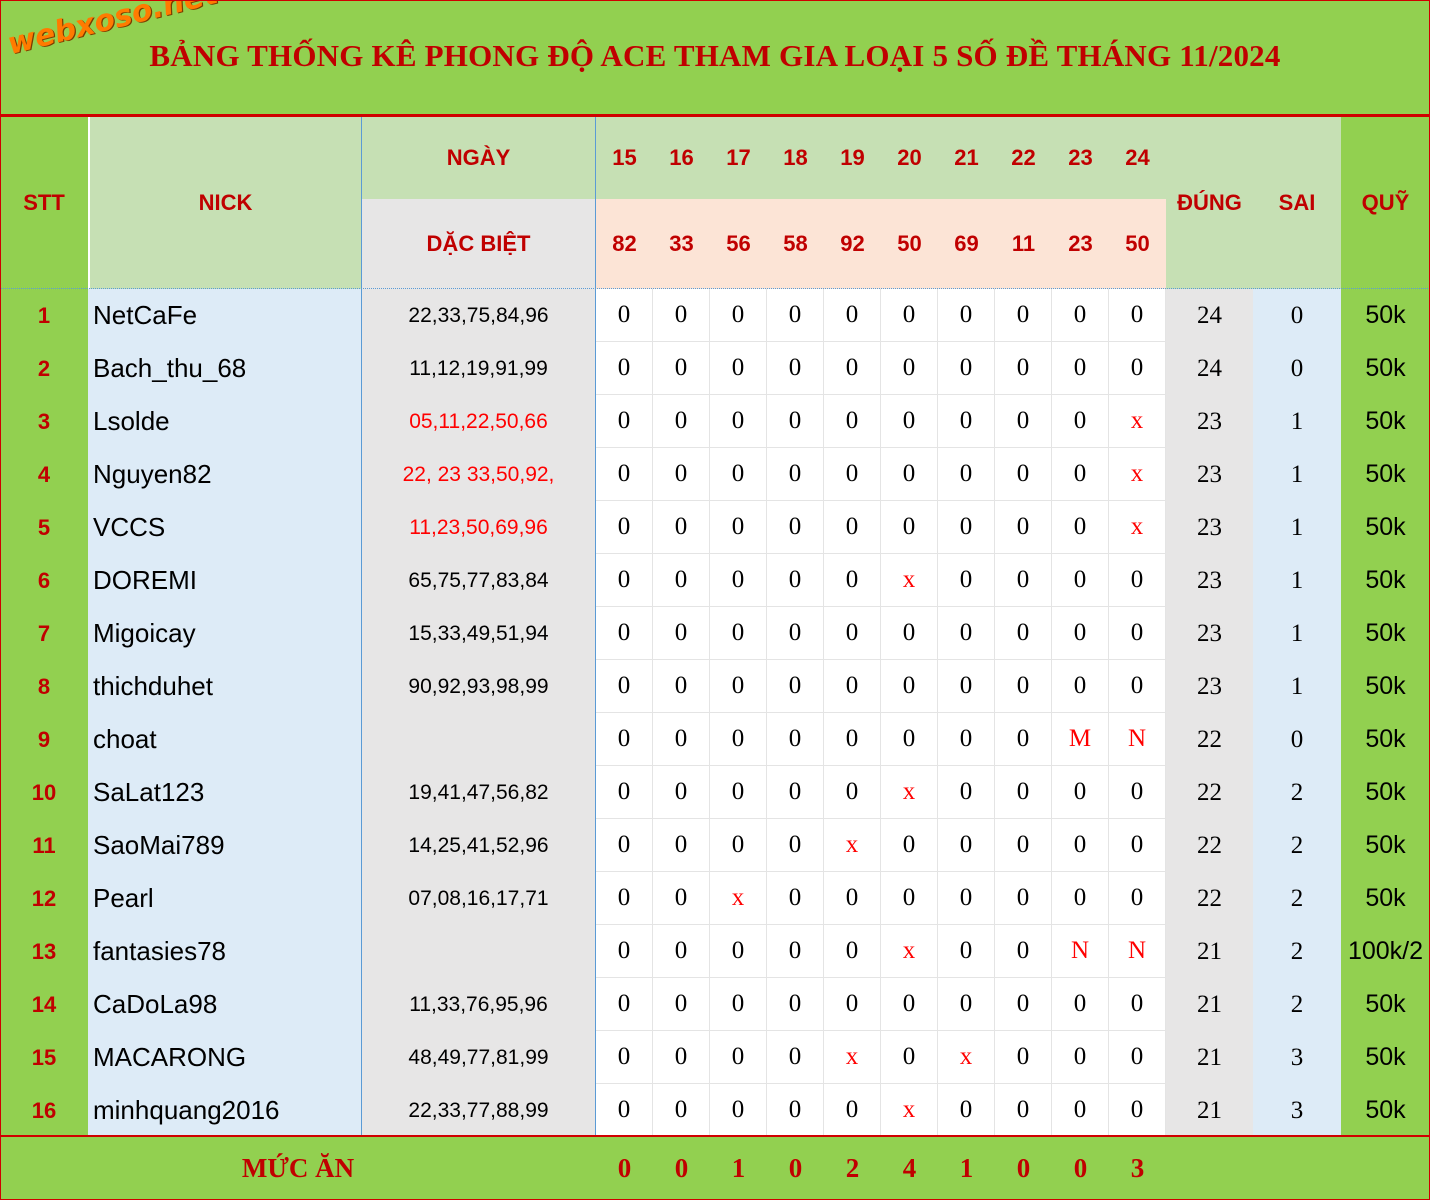 The image size is (1430, 1200). Describe the element at coordinates (225, 474) in the screenshot. I see `row-nick: Nguyen82` at that location.